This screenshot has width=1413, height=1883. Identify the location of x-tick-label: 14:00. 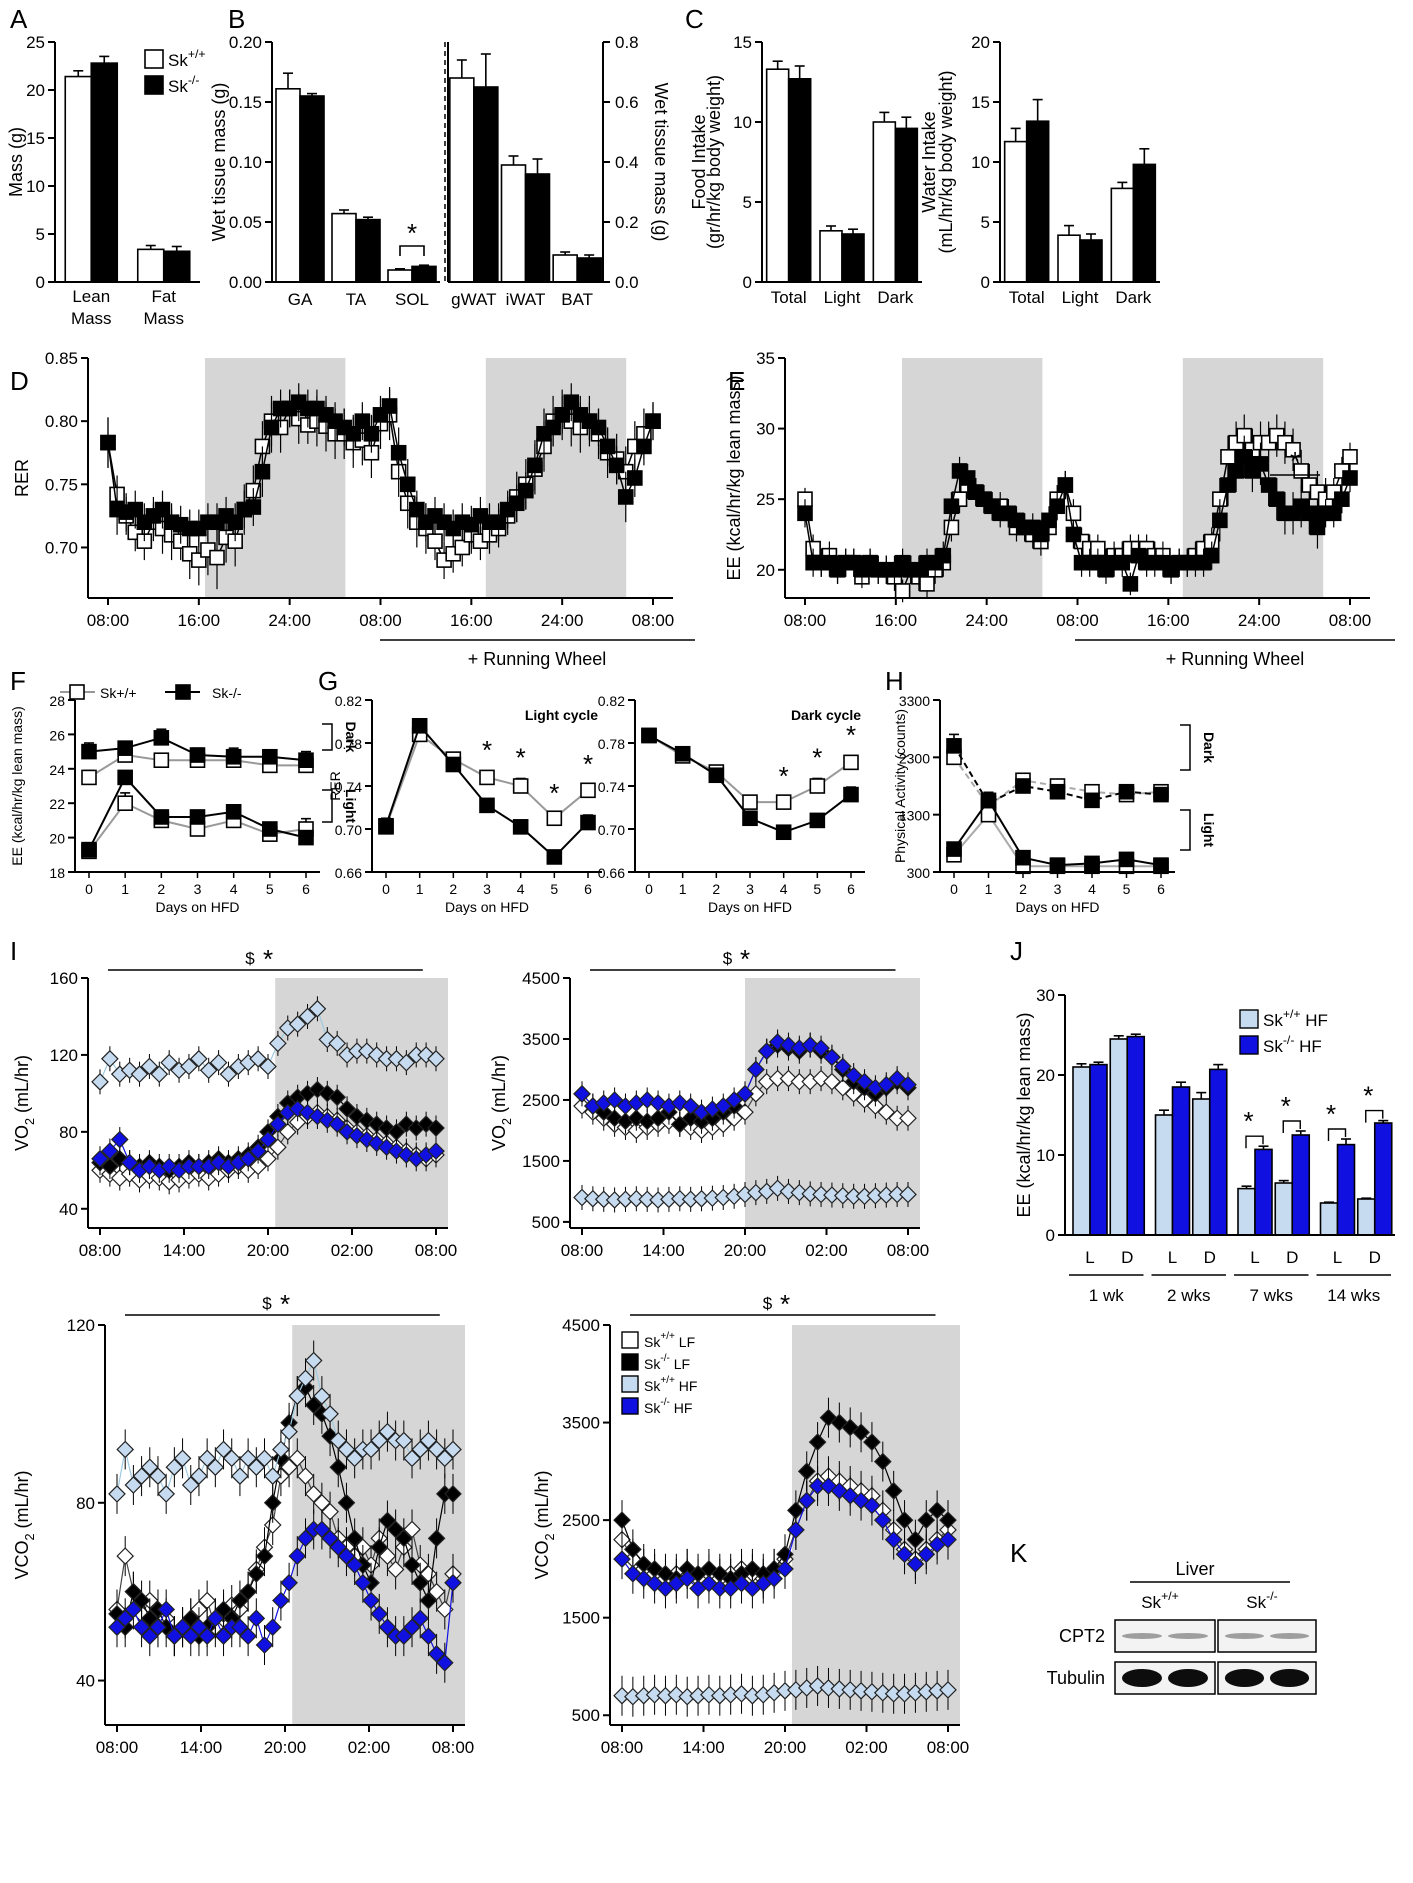
(703, 1747).